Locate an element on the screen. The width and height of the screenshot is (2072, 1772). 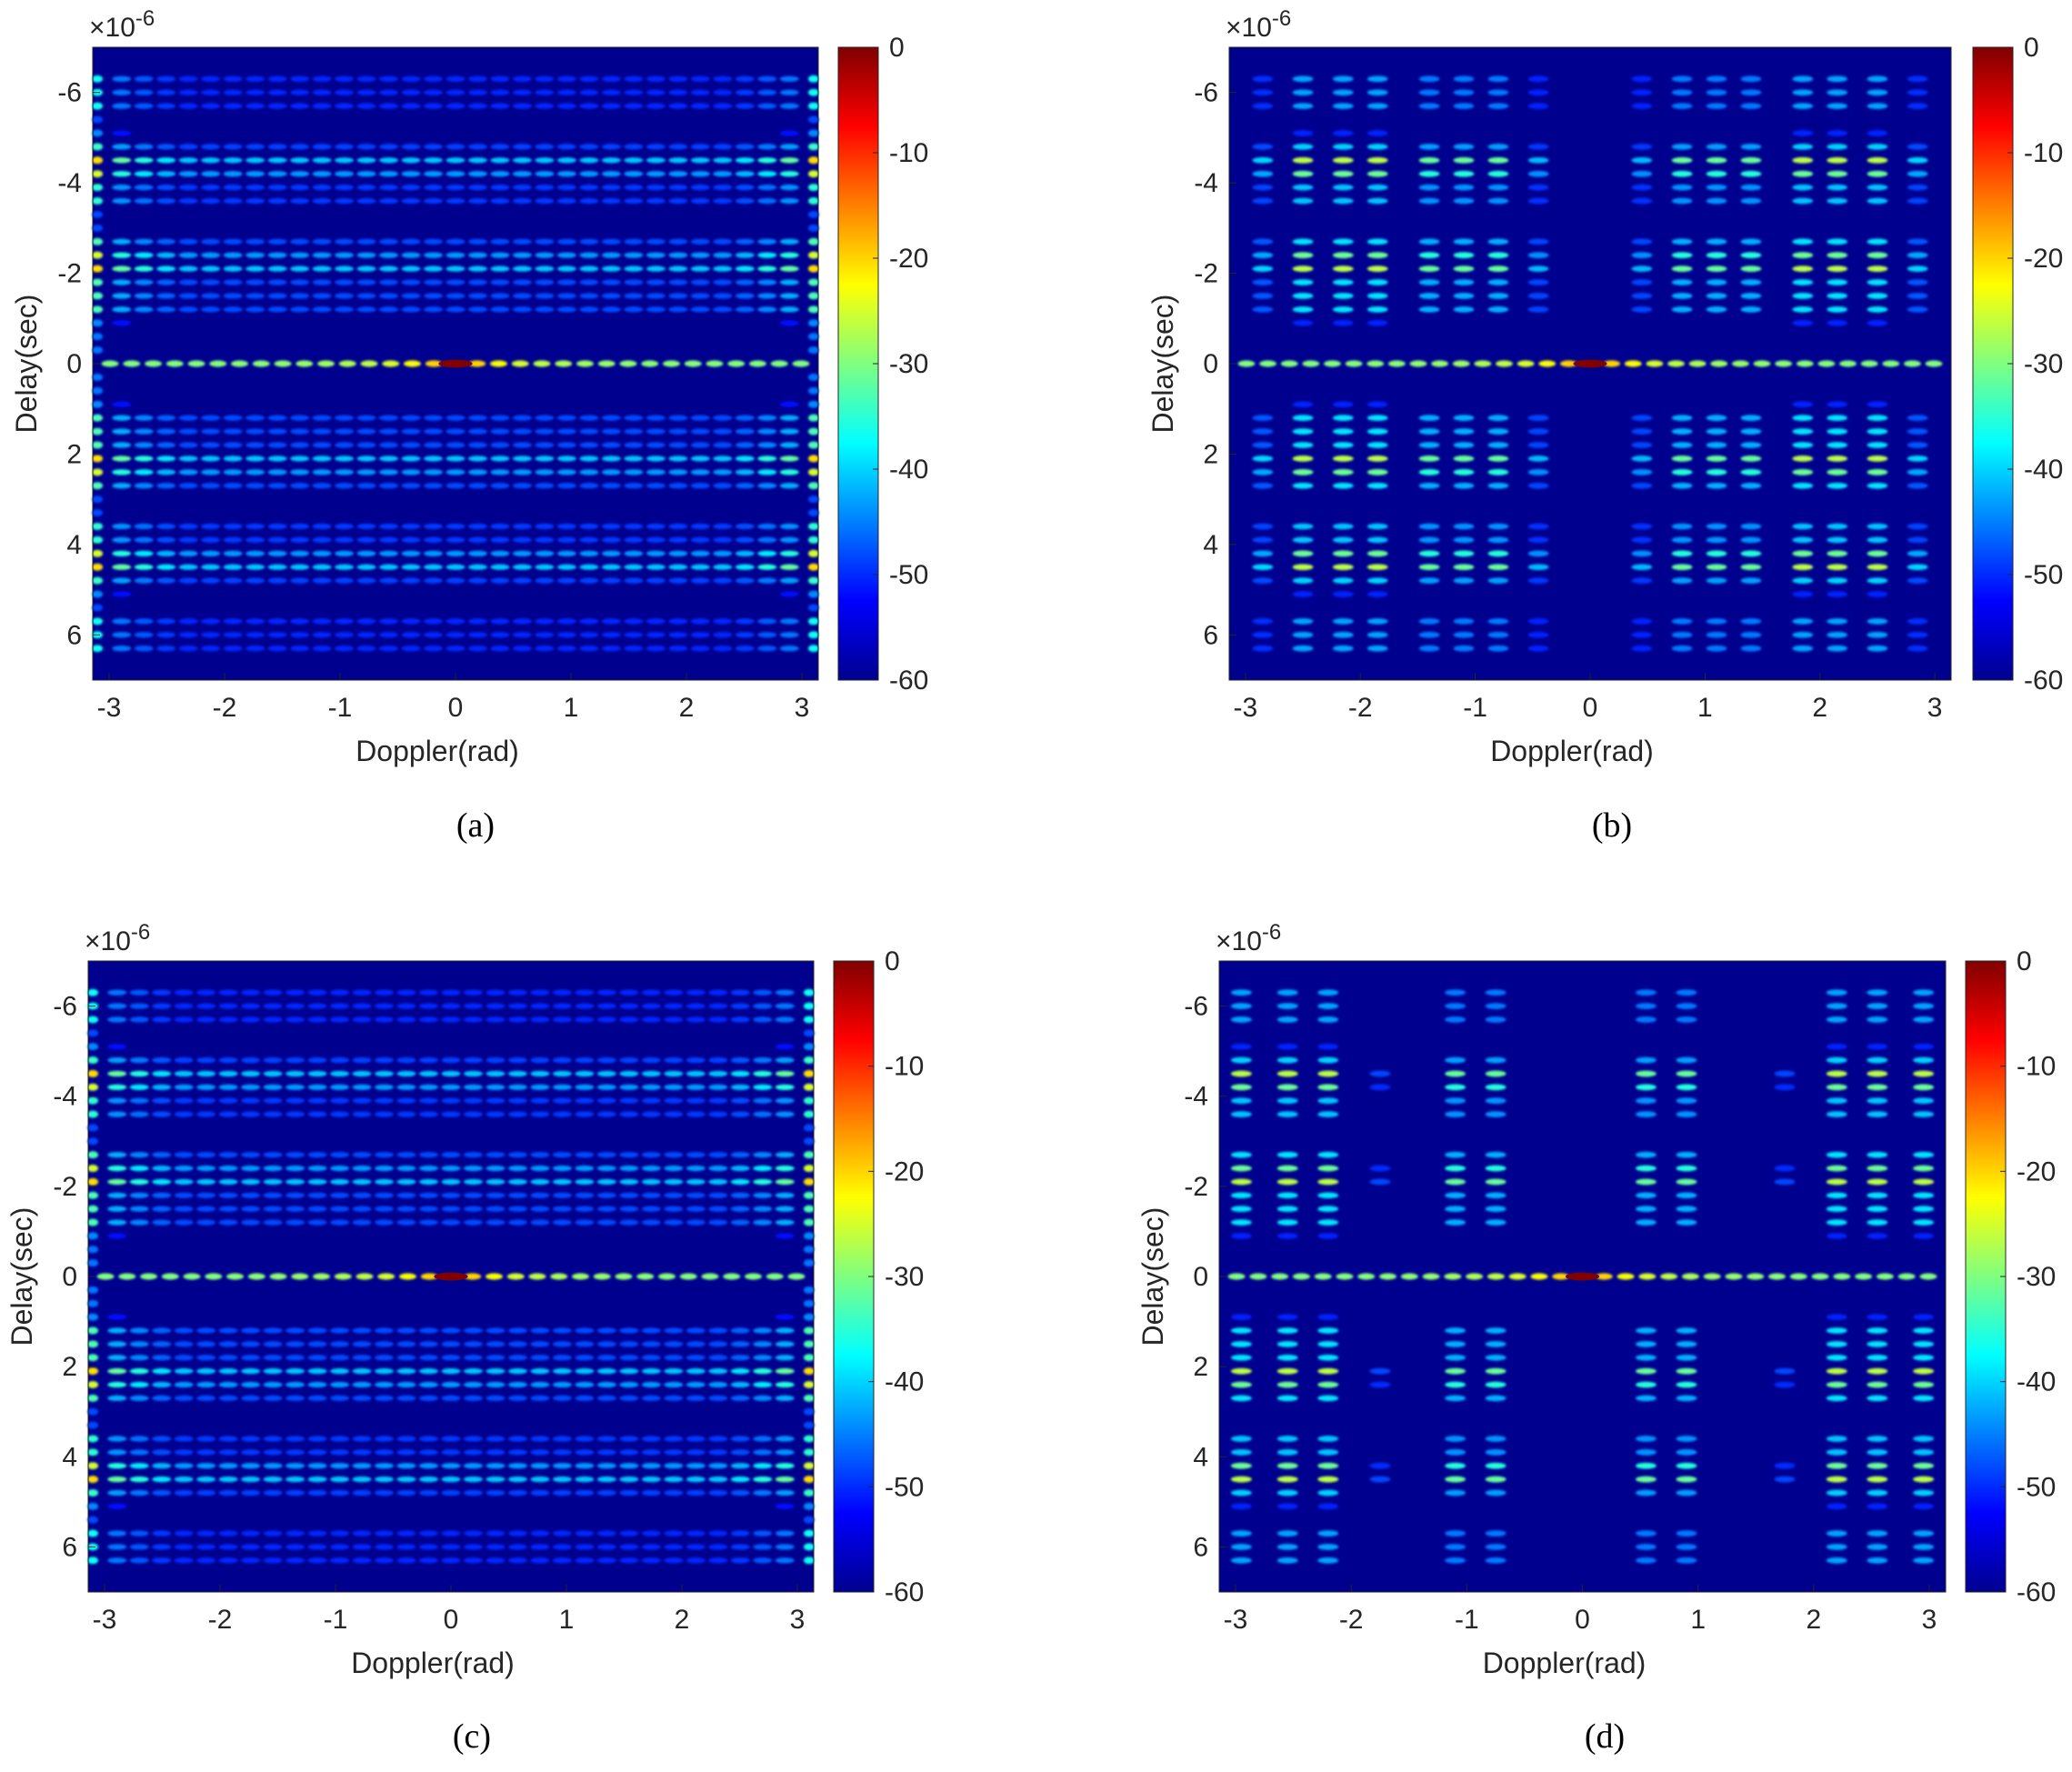
x-tick-label: 3 is located at coordinates (798, 1620).